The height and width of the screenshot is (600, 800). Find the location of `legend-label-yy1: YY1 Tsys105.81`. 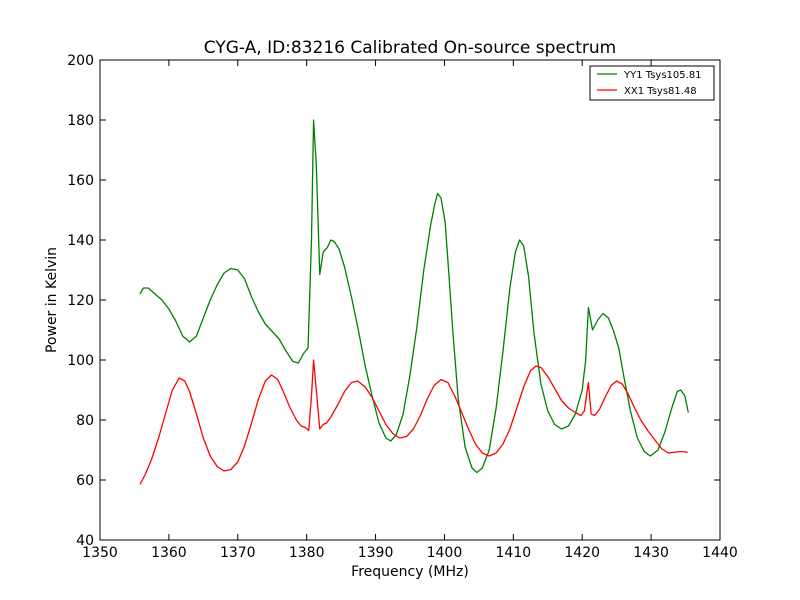

legend-label-yy1: YY1 Tsys105.81 is located at coordinates (662, 75).